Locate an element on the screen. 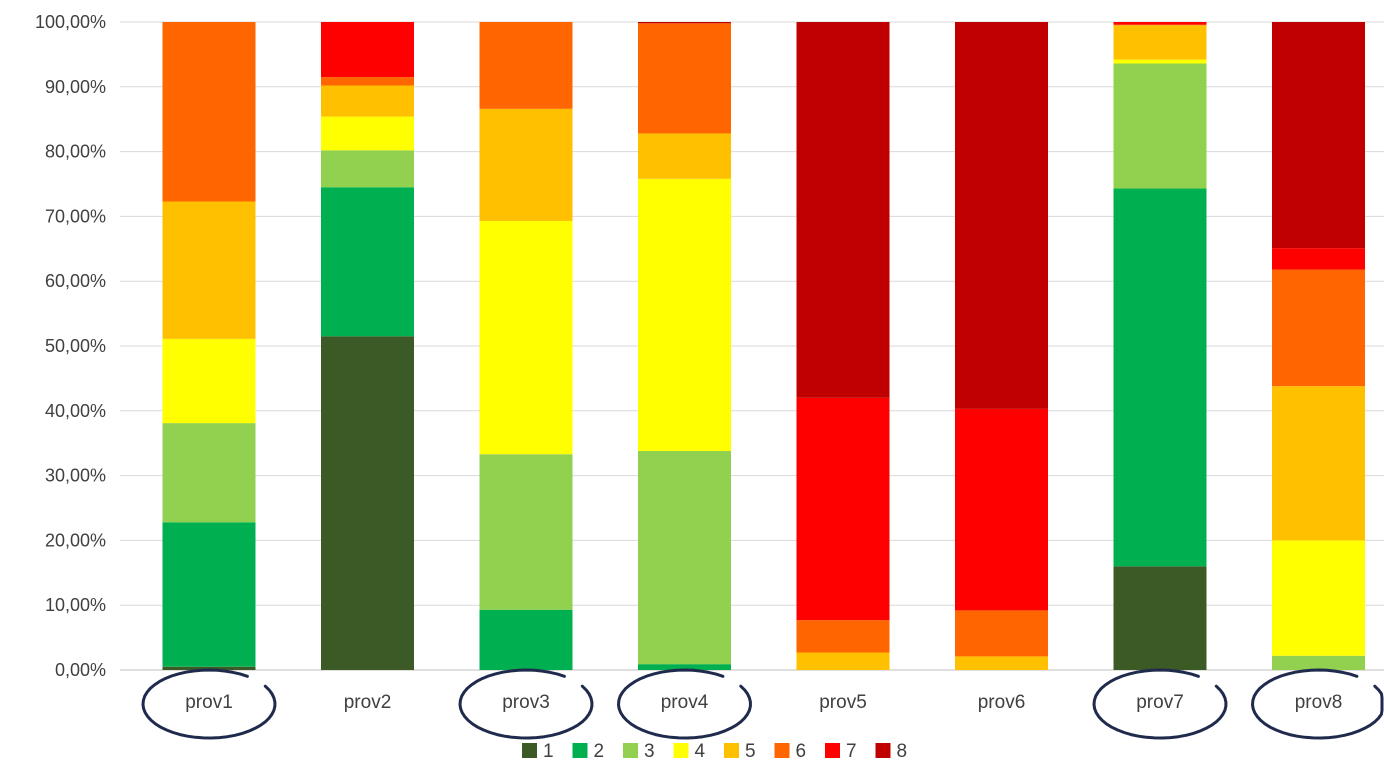 The image size is (1384, 765). legend-item-6: 6 is located at coordinates (790, 751).